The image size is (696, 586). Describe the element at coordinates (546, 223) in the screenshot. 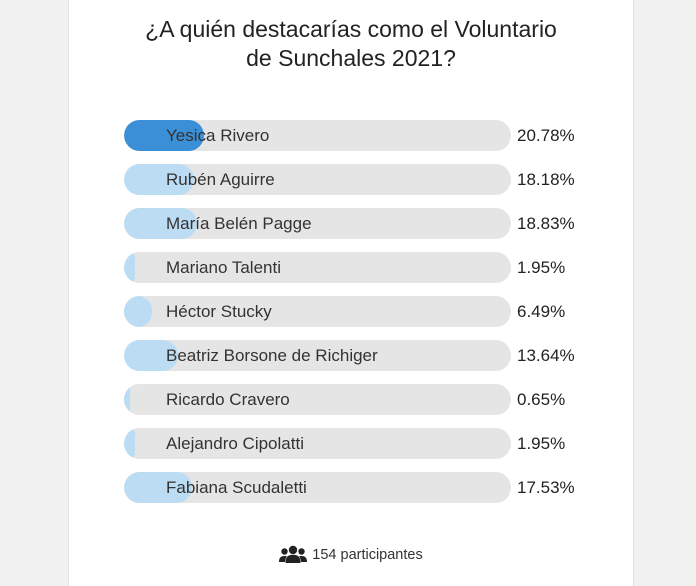

I see `poll-option-percent: 18.83%` at that location.